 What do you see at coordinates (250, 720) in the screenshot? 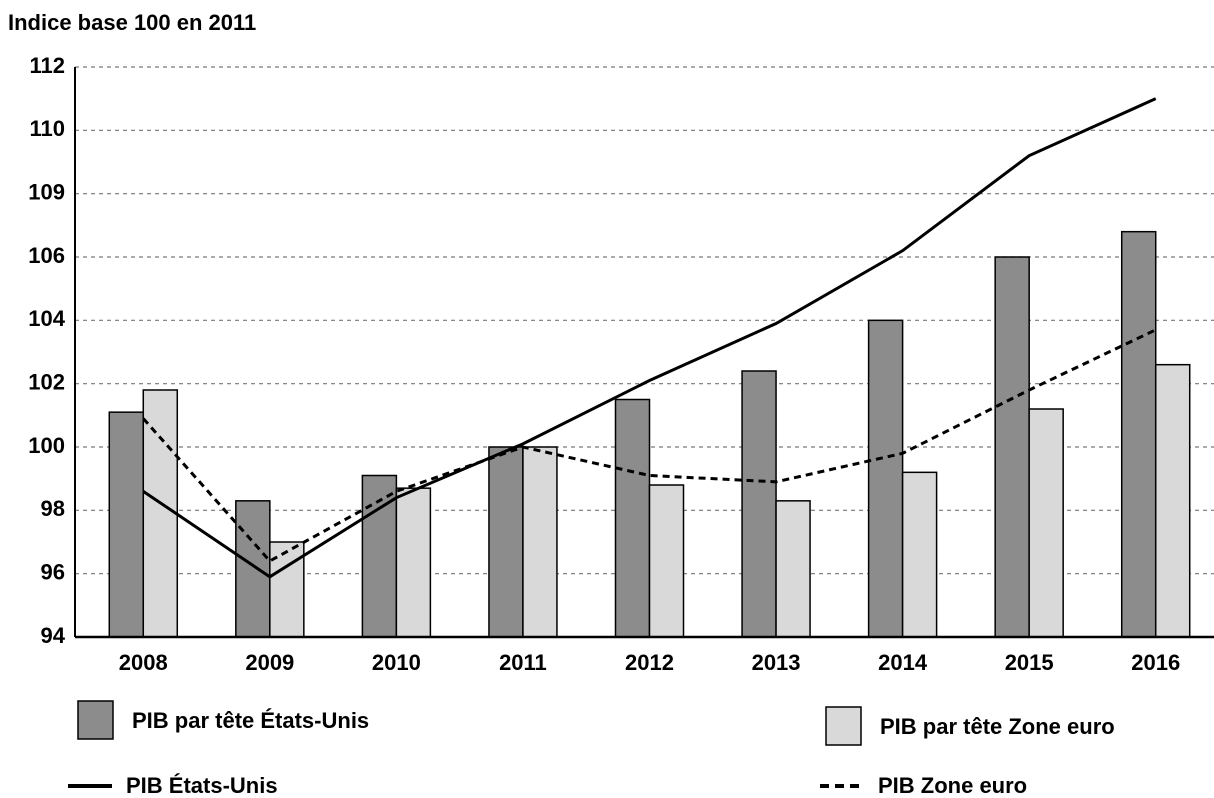
I see `legend-label: PIB par tête États-Unis` at bounding box center [250, 720].